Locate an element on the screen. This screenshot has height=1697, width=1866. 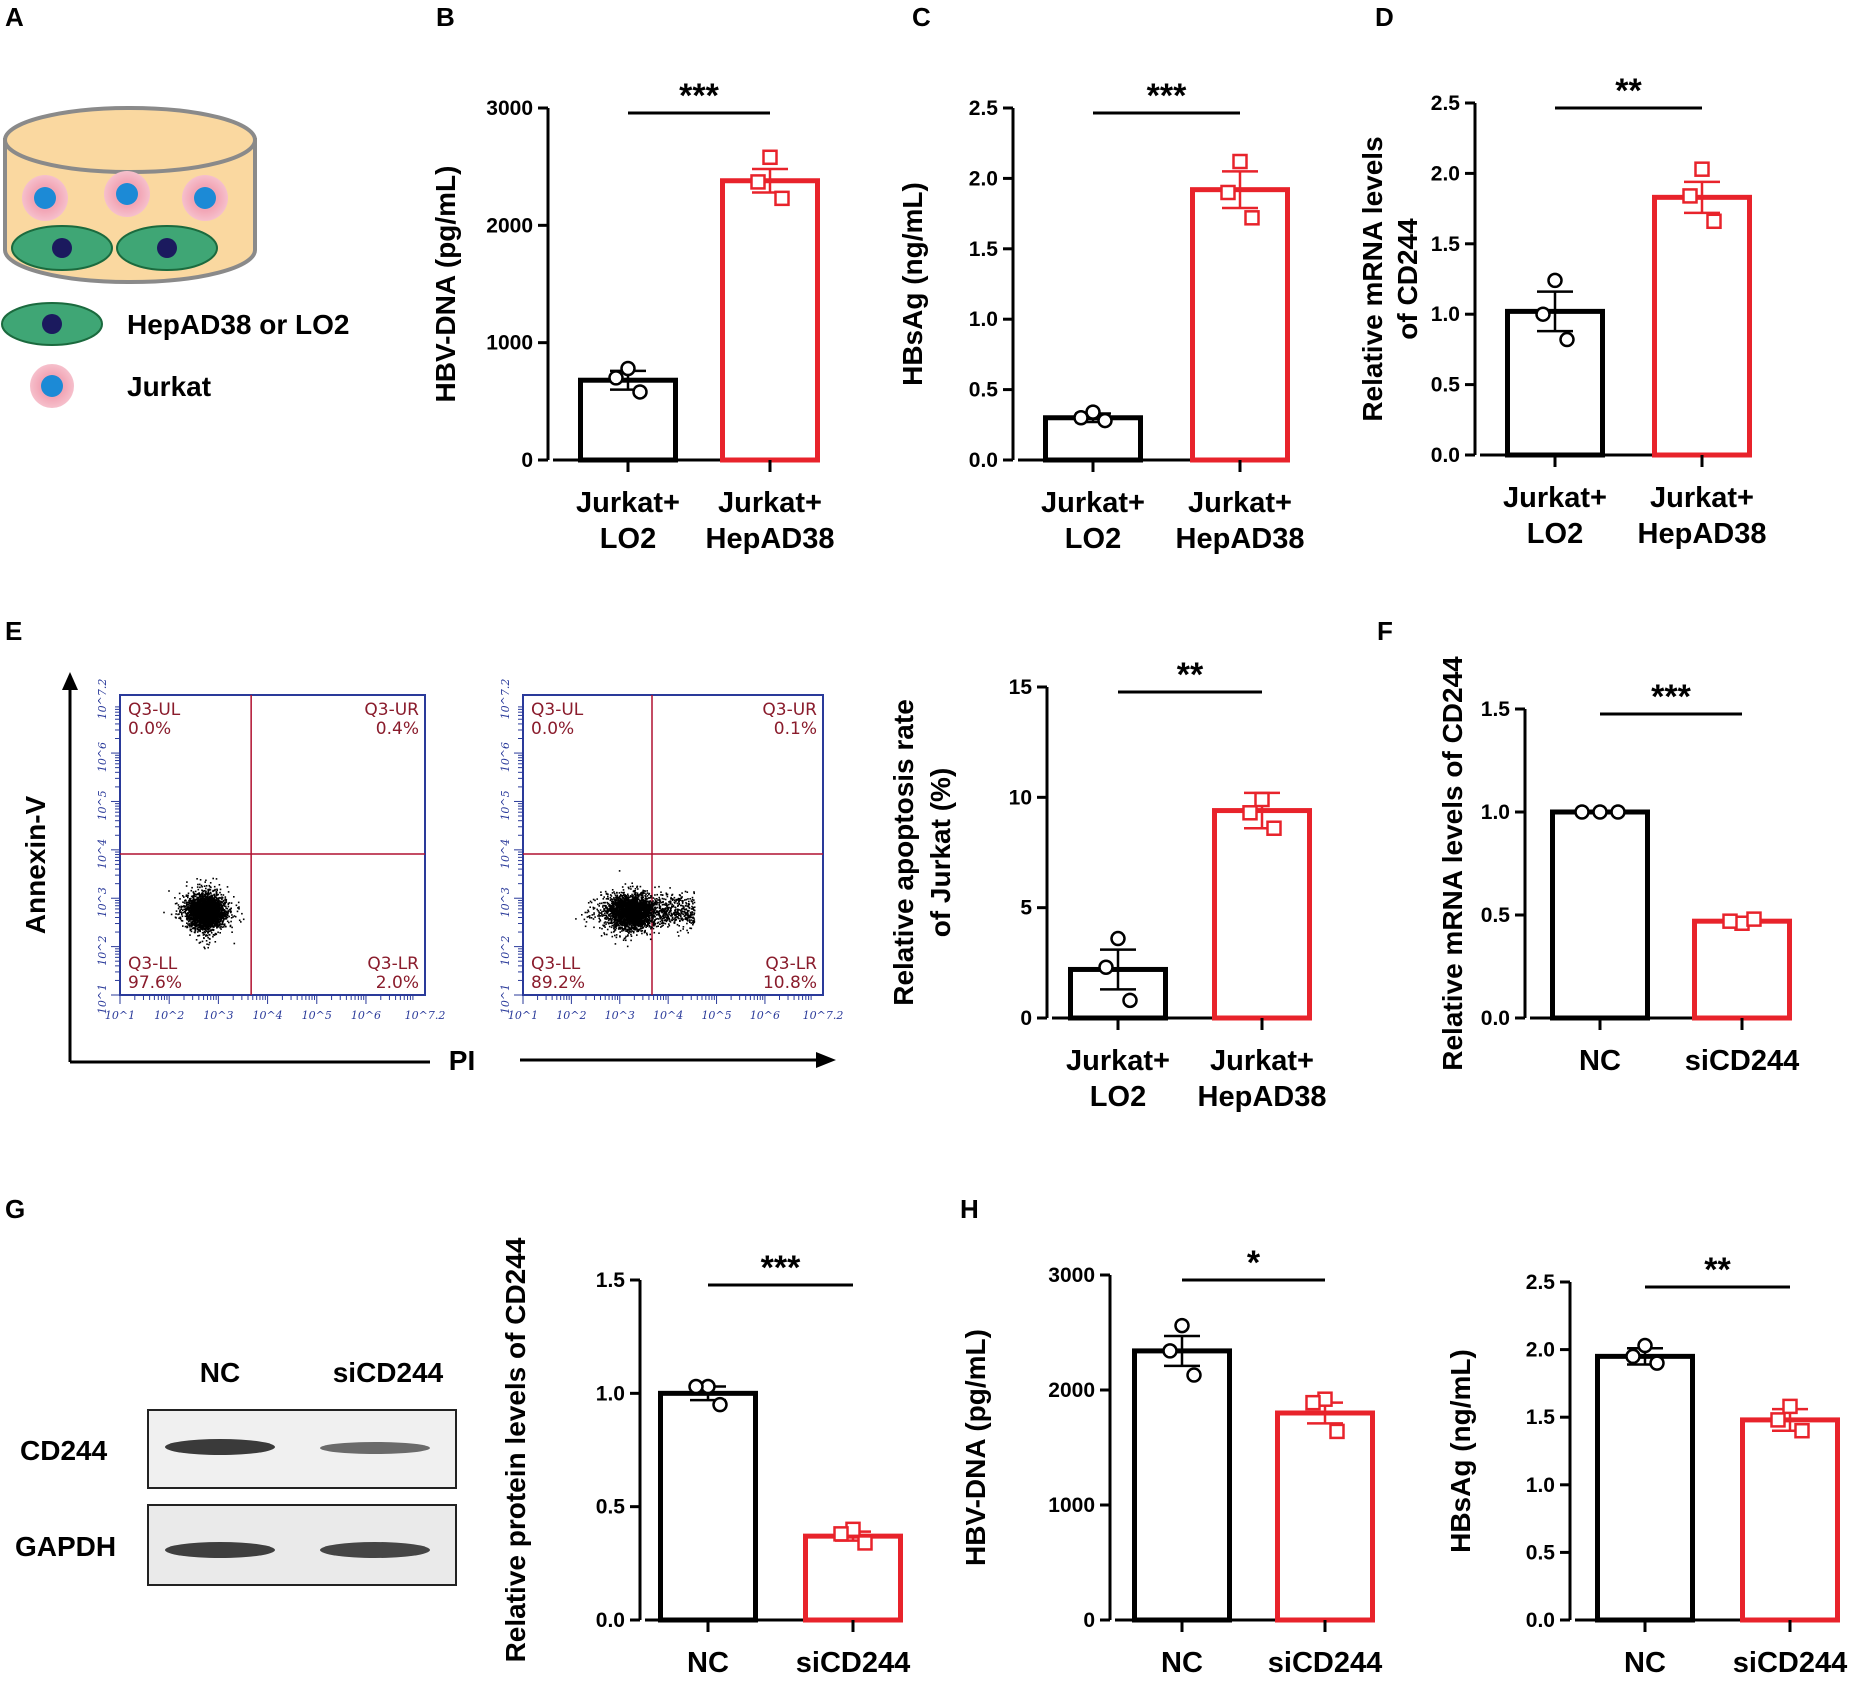
quadrant-name: Q3-LR is located at coordinates (393, 964).